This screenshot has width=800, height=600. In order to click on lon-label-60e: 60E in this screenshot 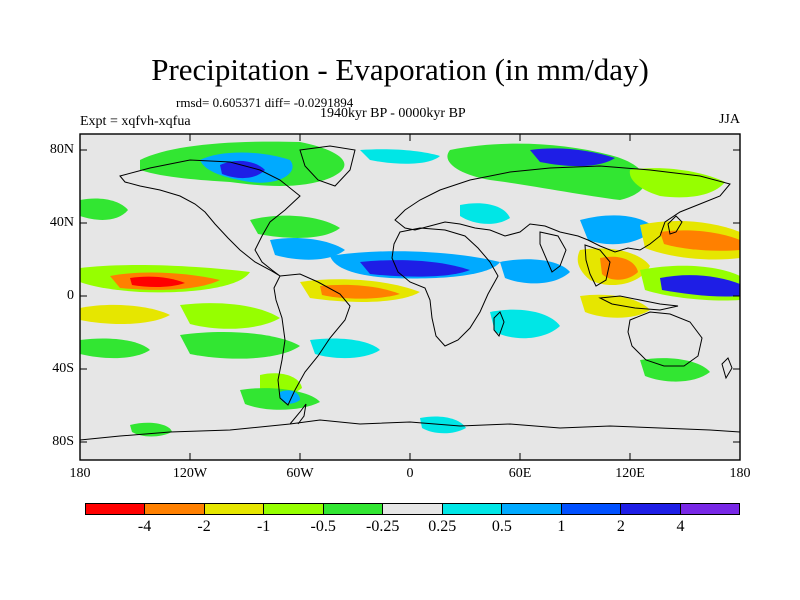, I will do `click(520, 473)`.